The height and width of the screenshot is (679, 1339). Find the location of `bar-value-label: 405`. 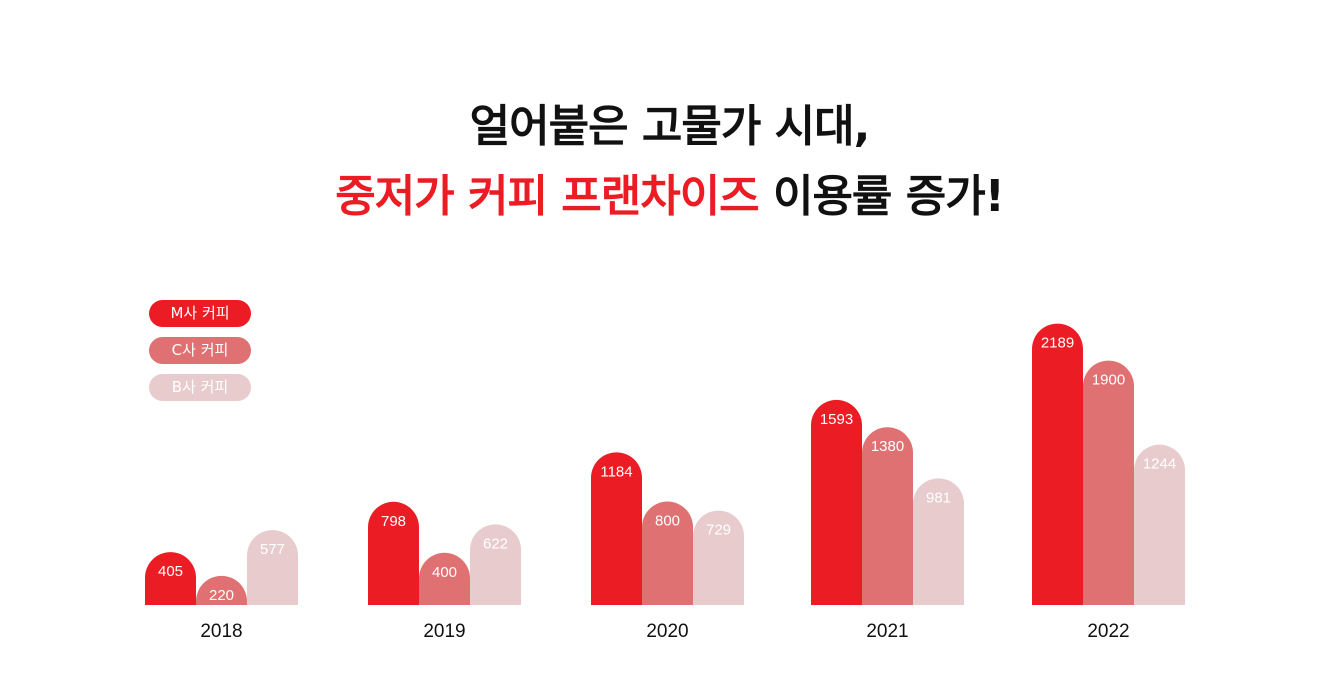

bar-value-label: 405 is located at coordinates (170, 571).